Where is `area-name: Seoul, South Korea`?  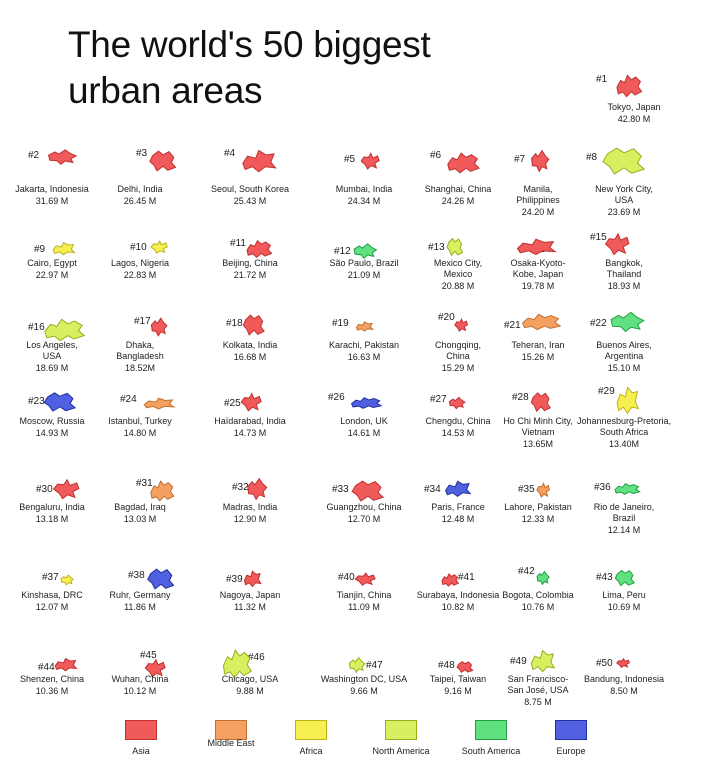
area-name: Seoul, South Korea is located at coordinates (250, 189).